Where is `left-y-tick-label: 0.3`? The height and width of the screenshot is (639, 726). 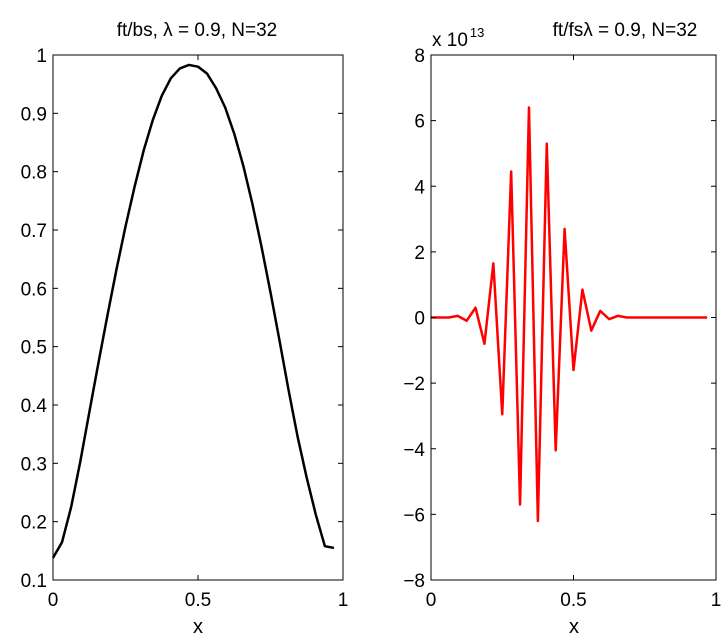
left-y-tick-label: 0.3 is located at coordinates (34, 464).